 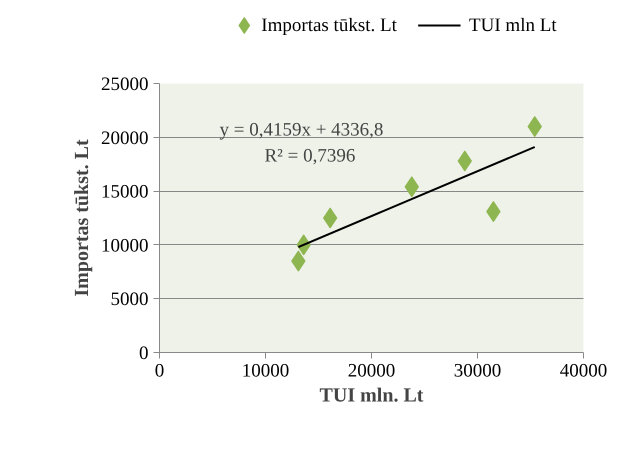 I want to click on x-axis-title: TUI mln. Lt, so click(x=372, y=395).